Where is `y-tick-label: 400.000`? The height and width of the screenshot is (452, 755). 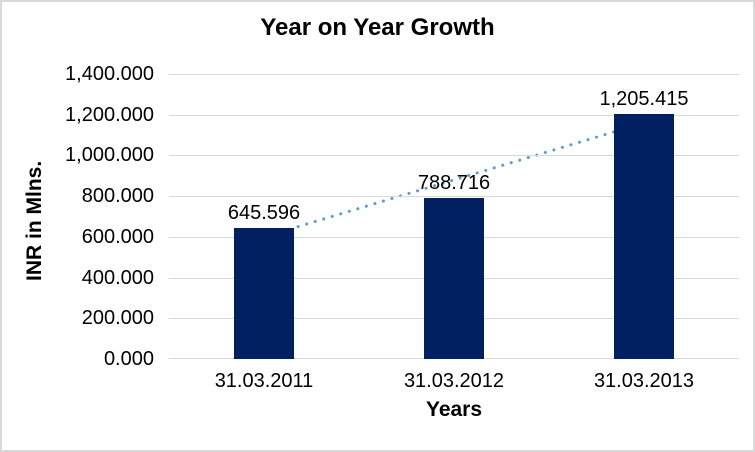
y-tick-label: 400.000 is located at coordinates (117, 277).